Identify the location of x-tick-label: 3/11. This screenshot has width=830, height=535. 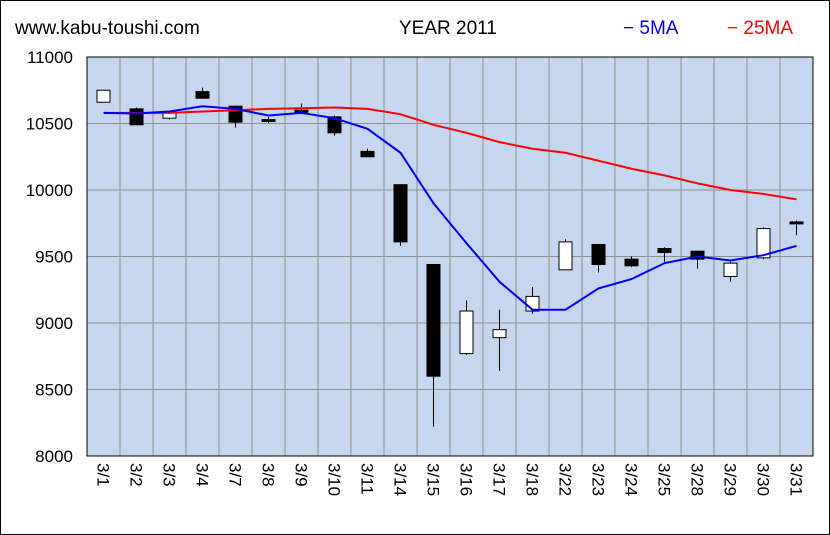
(367, 479).